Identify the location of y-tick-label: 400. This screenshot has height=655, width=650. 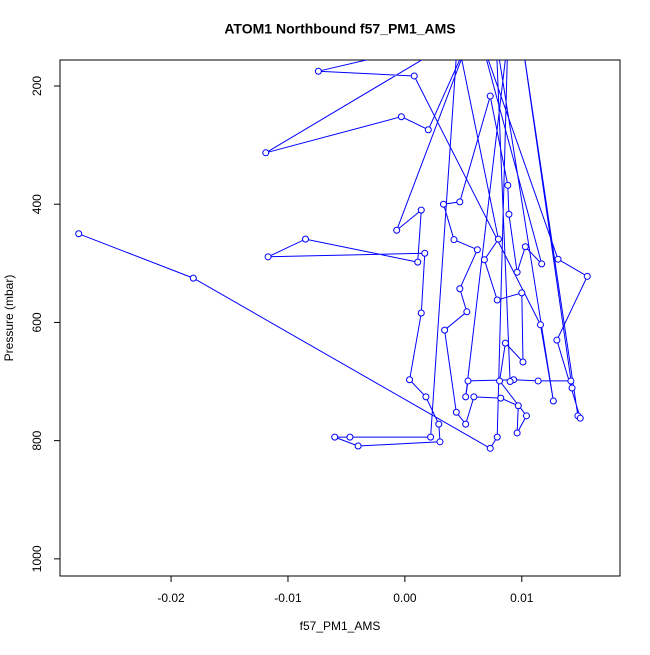
(37, 204).